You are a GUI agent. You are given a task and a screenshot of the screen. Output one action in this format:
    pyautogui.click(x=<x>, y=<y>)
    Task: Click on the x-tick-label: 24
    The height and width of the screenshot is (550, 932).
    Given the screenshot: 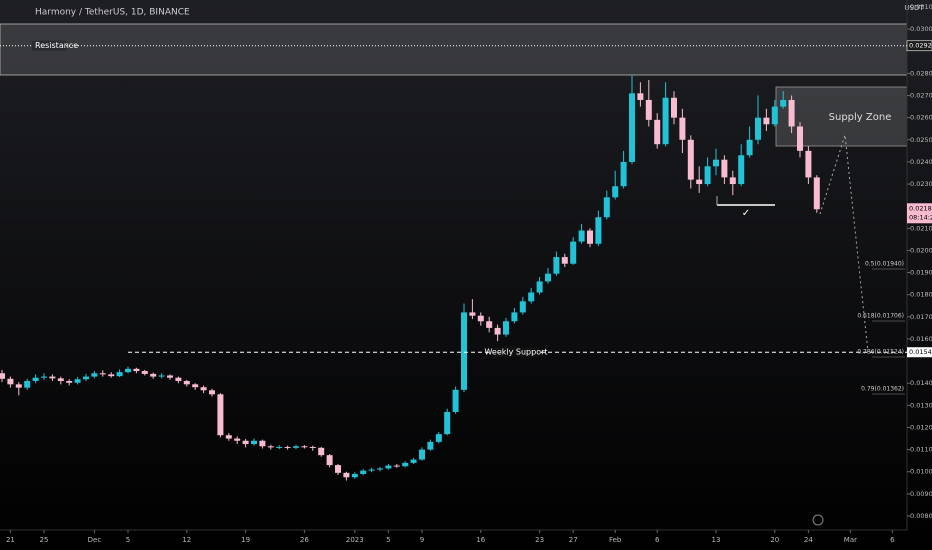 What is the action you would take?
    pyautogui.click(x=808, y=540)
    